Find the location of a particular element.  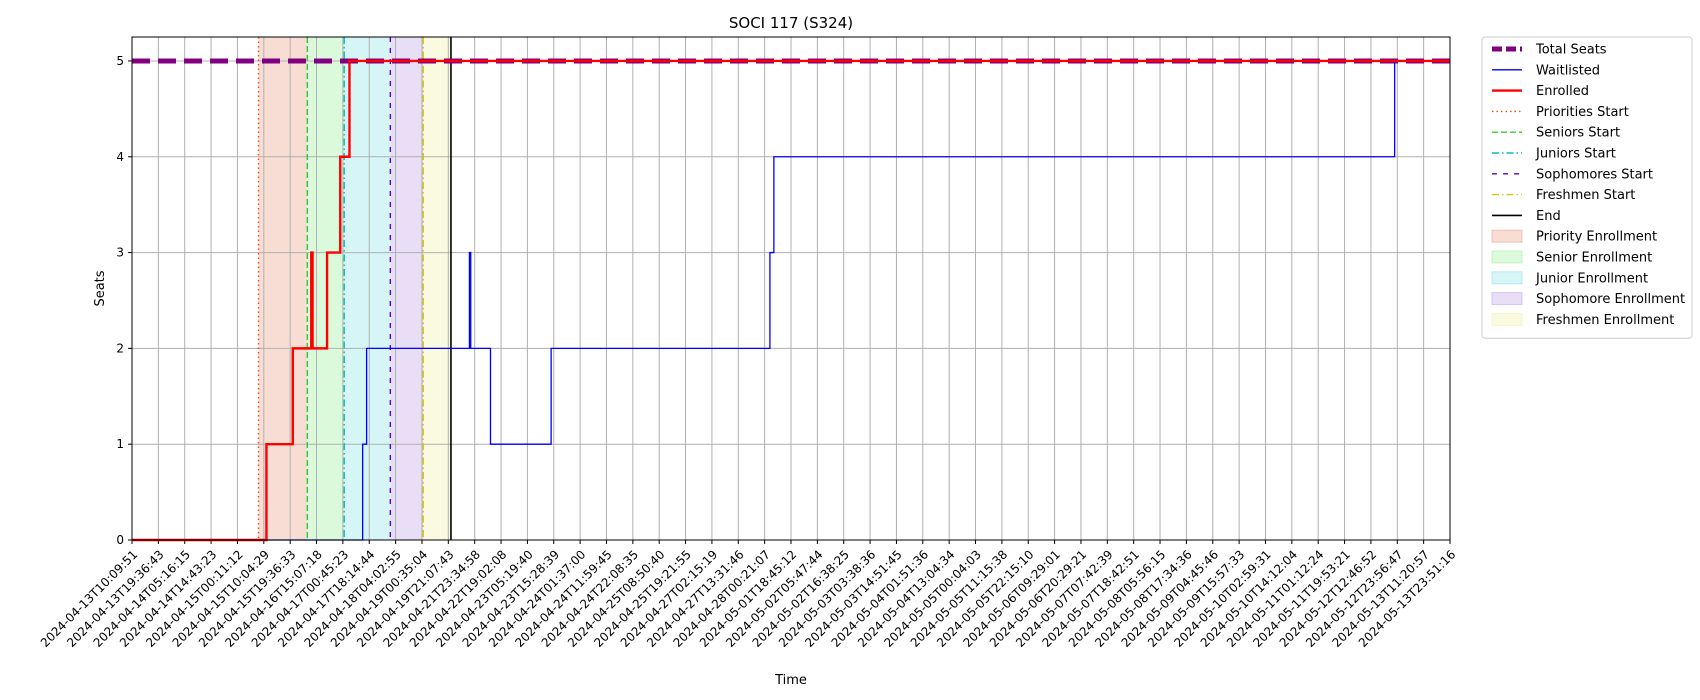

y-axis-title: Seats is located at coordinates (100, 288).